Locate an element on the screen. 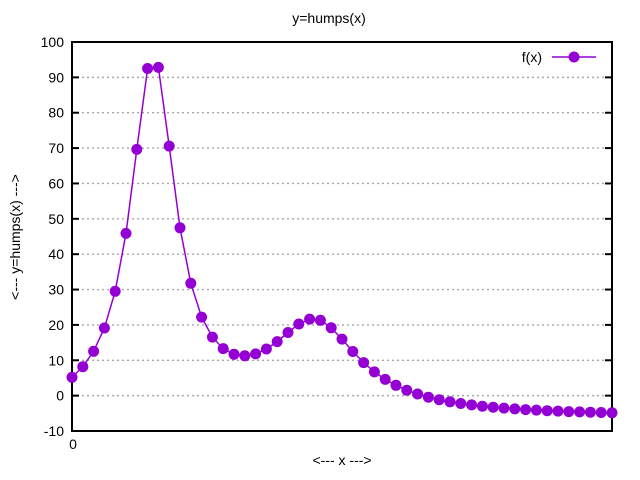 This screenshot has width=640, height=480. x-tick-labels: 0 is located at coordinates (73, 444).